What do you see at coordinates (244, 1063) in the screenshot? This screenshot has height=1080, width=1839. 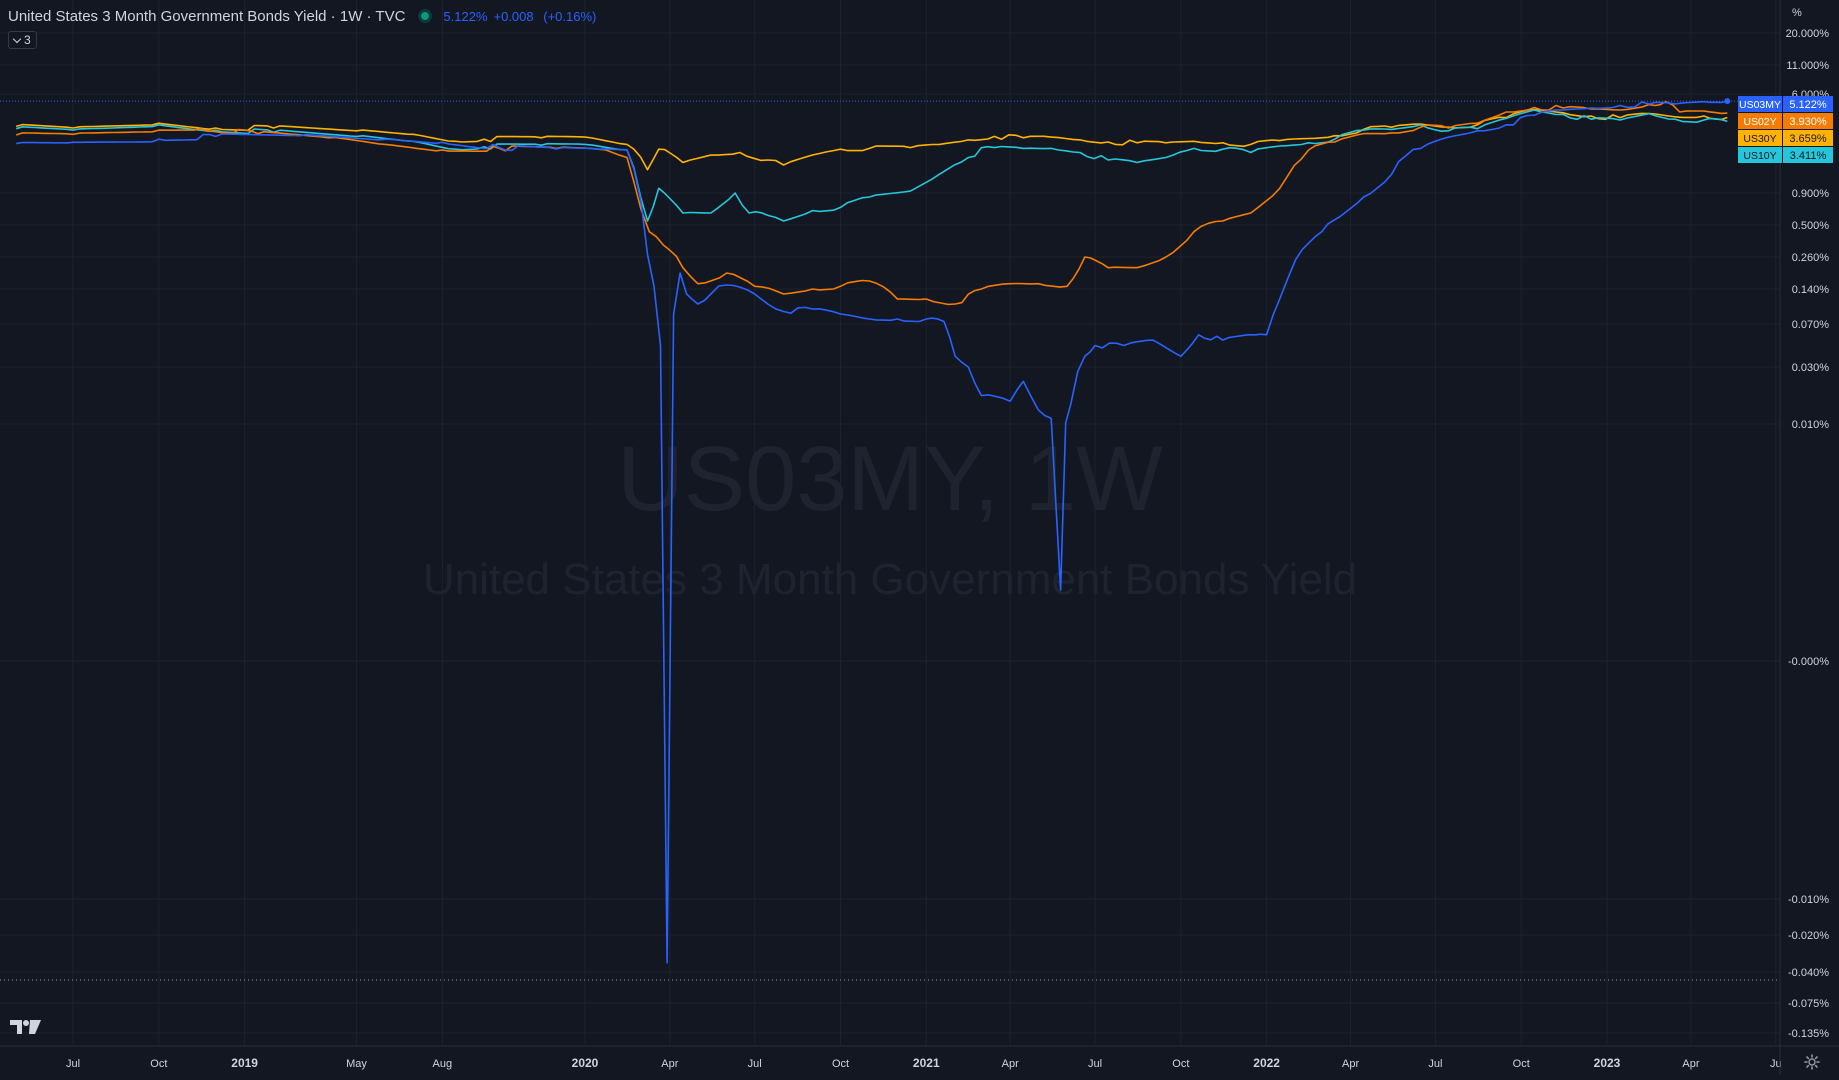 I see `x-tick-label: 2019` at bounding box center [244, 1063].